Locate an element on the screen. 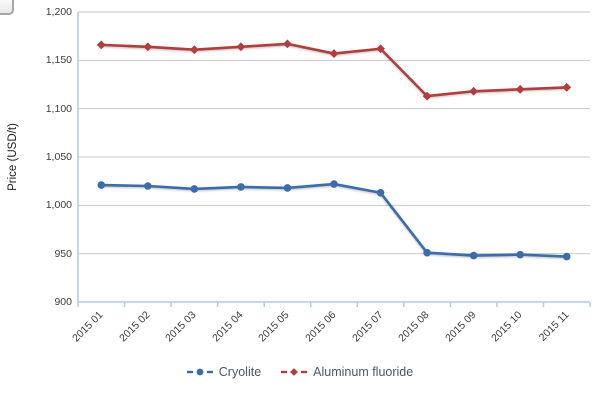 The width and height of the screenshot is (600, 400). legend-diamond-marker-icon is located at coordinates (294, 372).